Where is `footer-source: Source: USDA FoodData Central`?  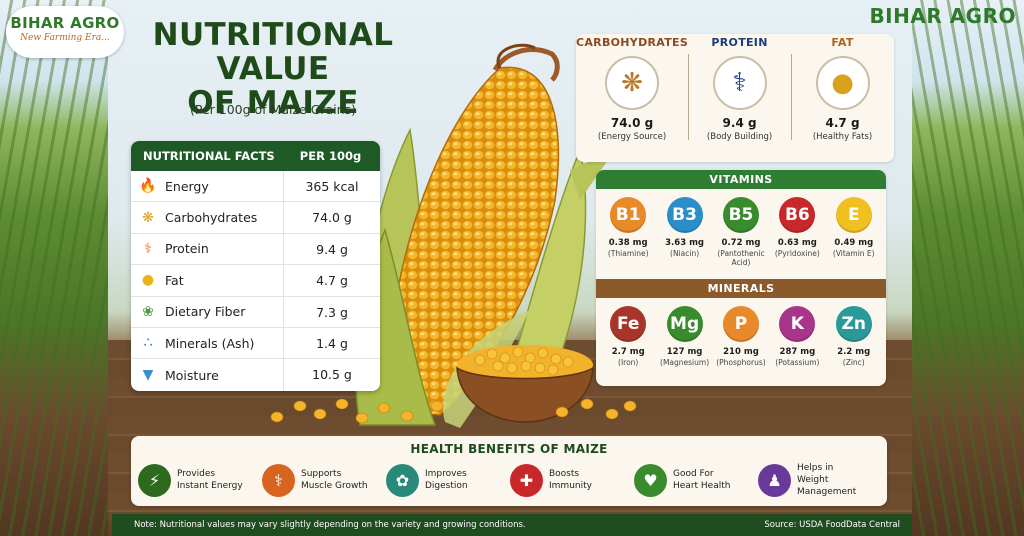 footer-source: Source: USDA FoodData Central is located at coordinates (832, 525).